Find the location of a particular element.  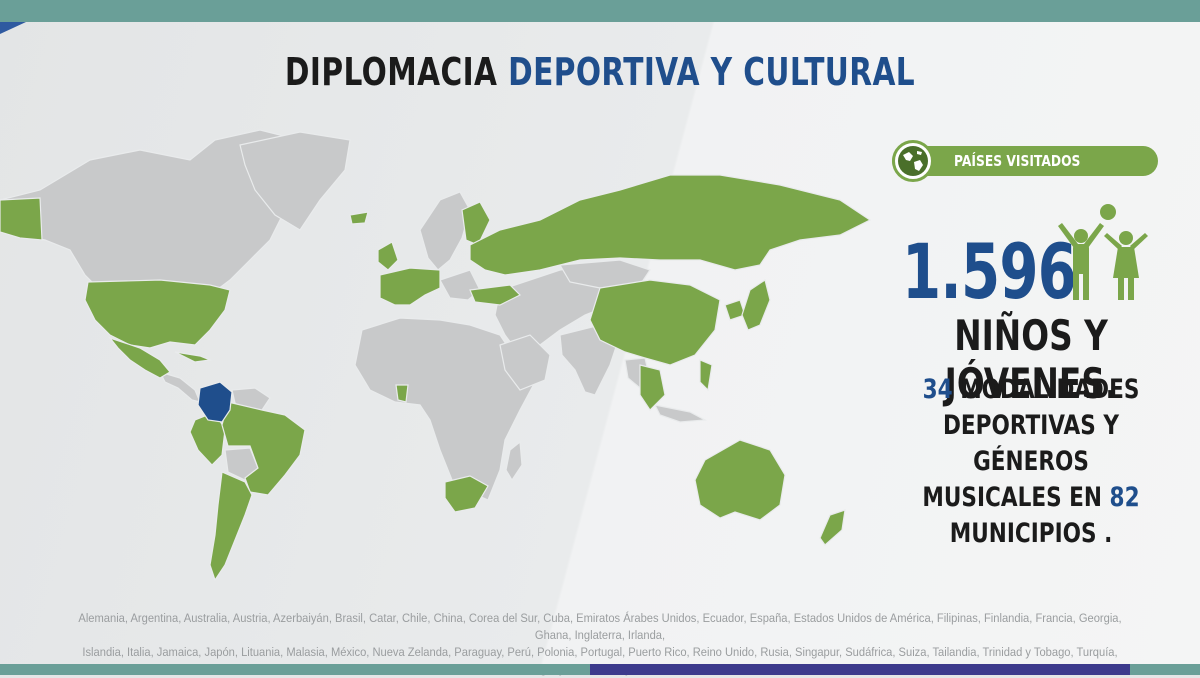

modalities-line2: DEPORTIVAS Y GÉNEROS is located at coordinates (1031, 443).